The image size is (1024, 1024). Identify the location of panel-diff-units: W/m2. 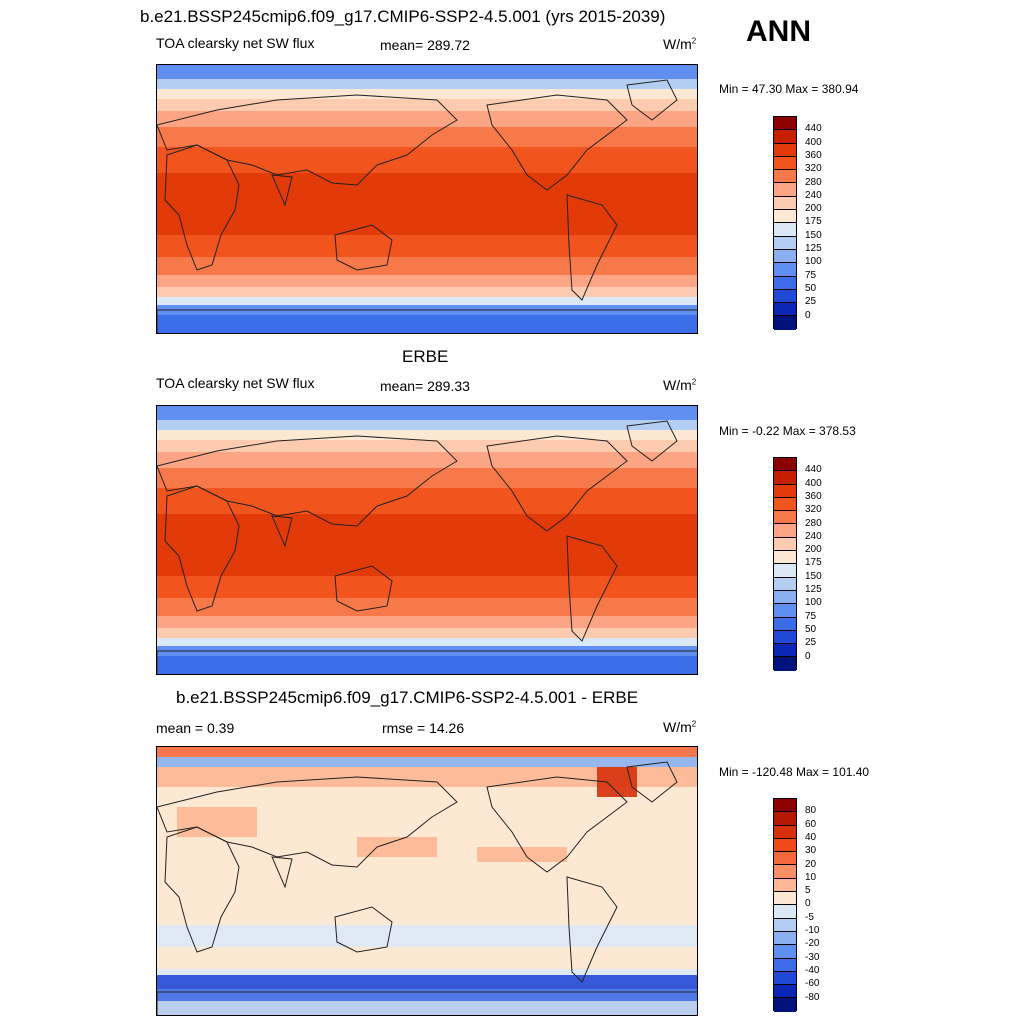
(680, 727).